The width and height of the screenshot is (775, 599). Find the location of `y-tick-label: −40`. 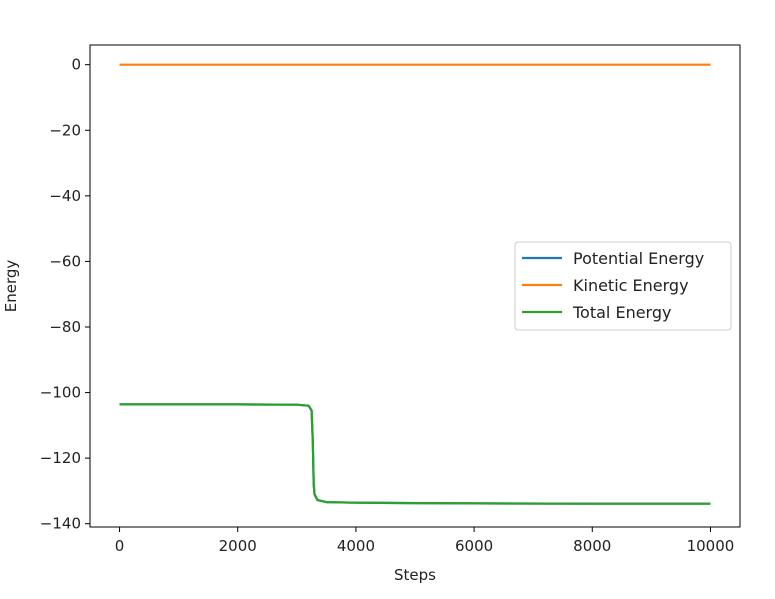

y-tick-label: −40 is located at coordinates (65, 196).